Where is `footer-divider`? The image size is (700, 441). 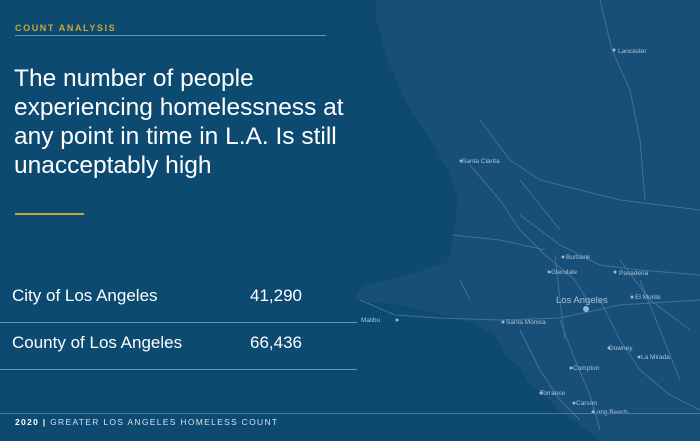 footer-divider is located at coordinates (350, 413).